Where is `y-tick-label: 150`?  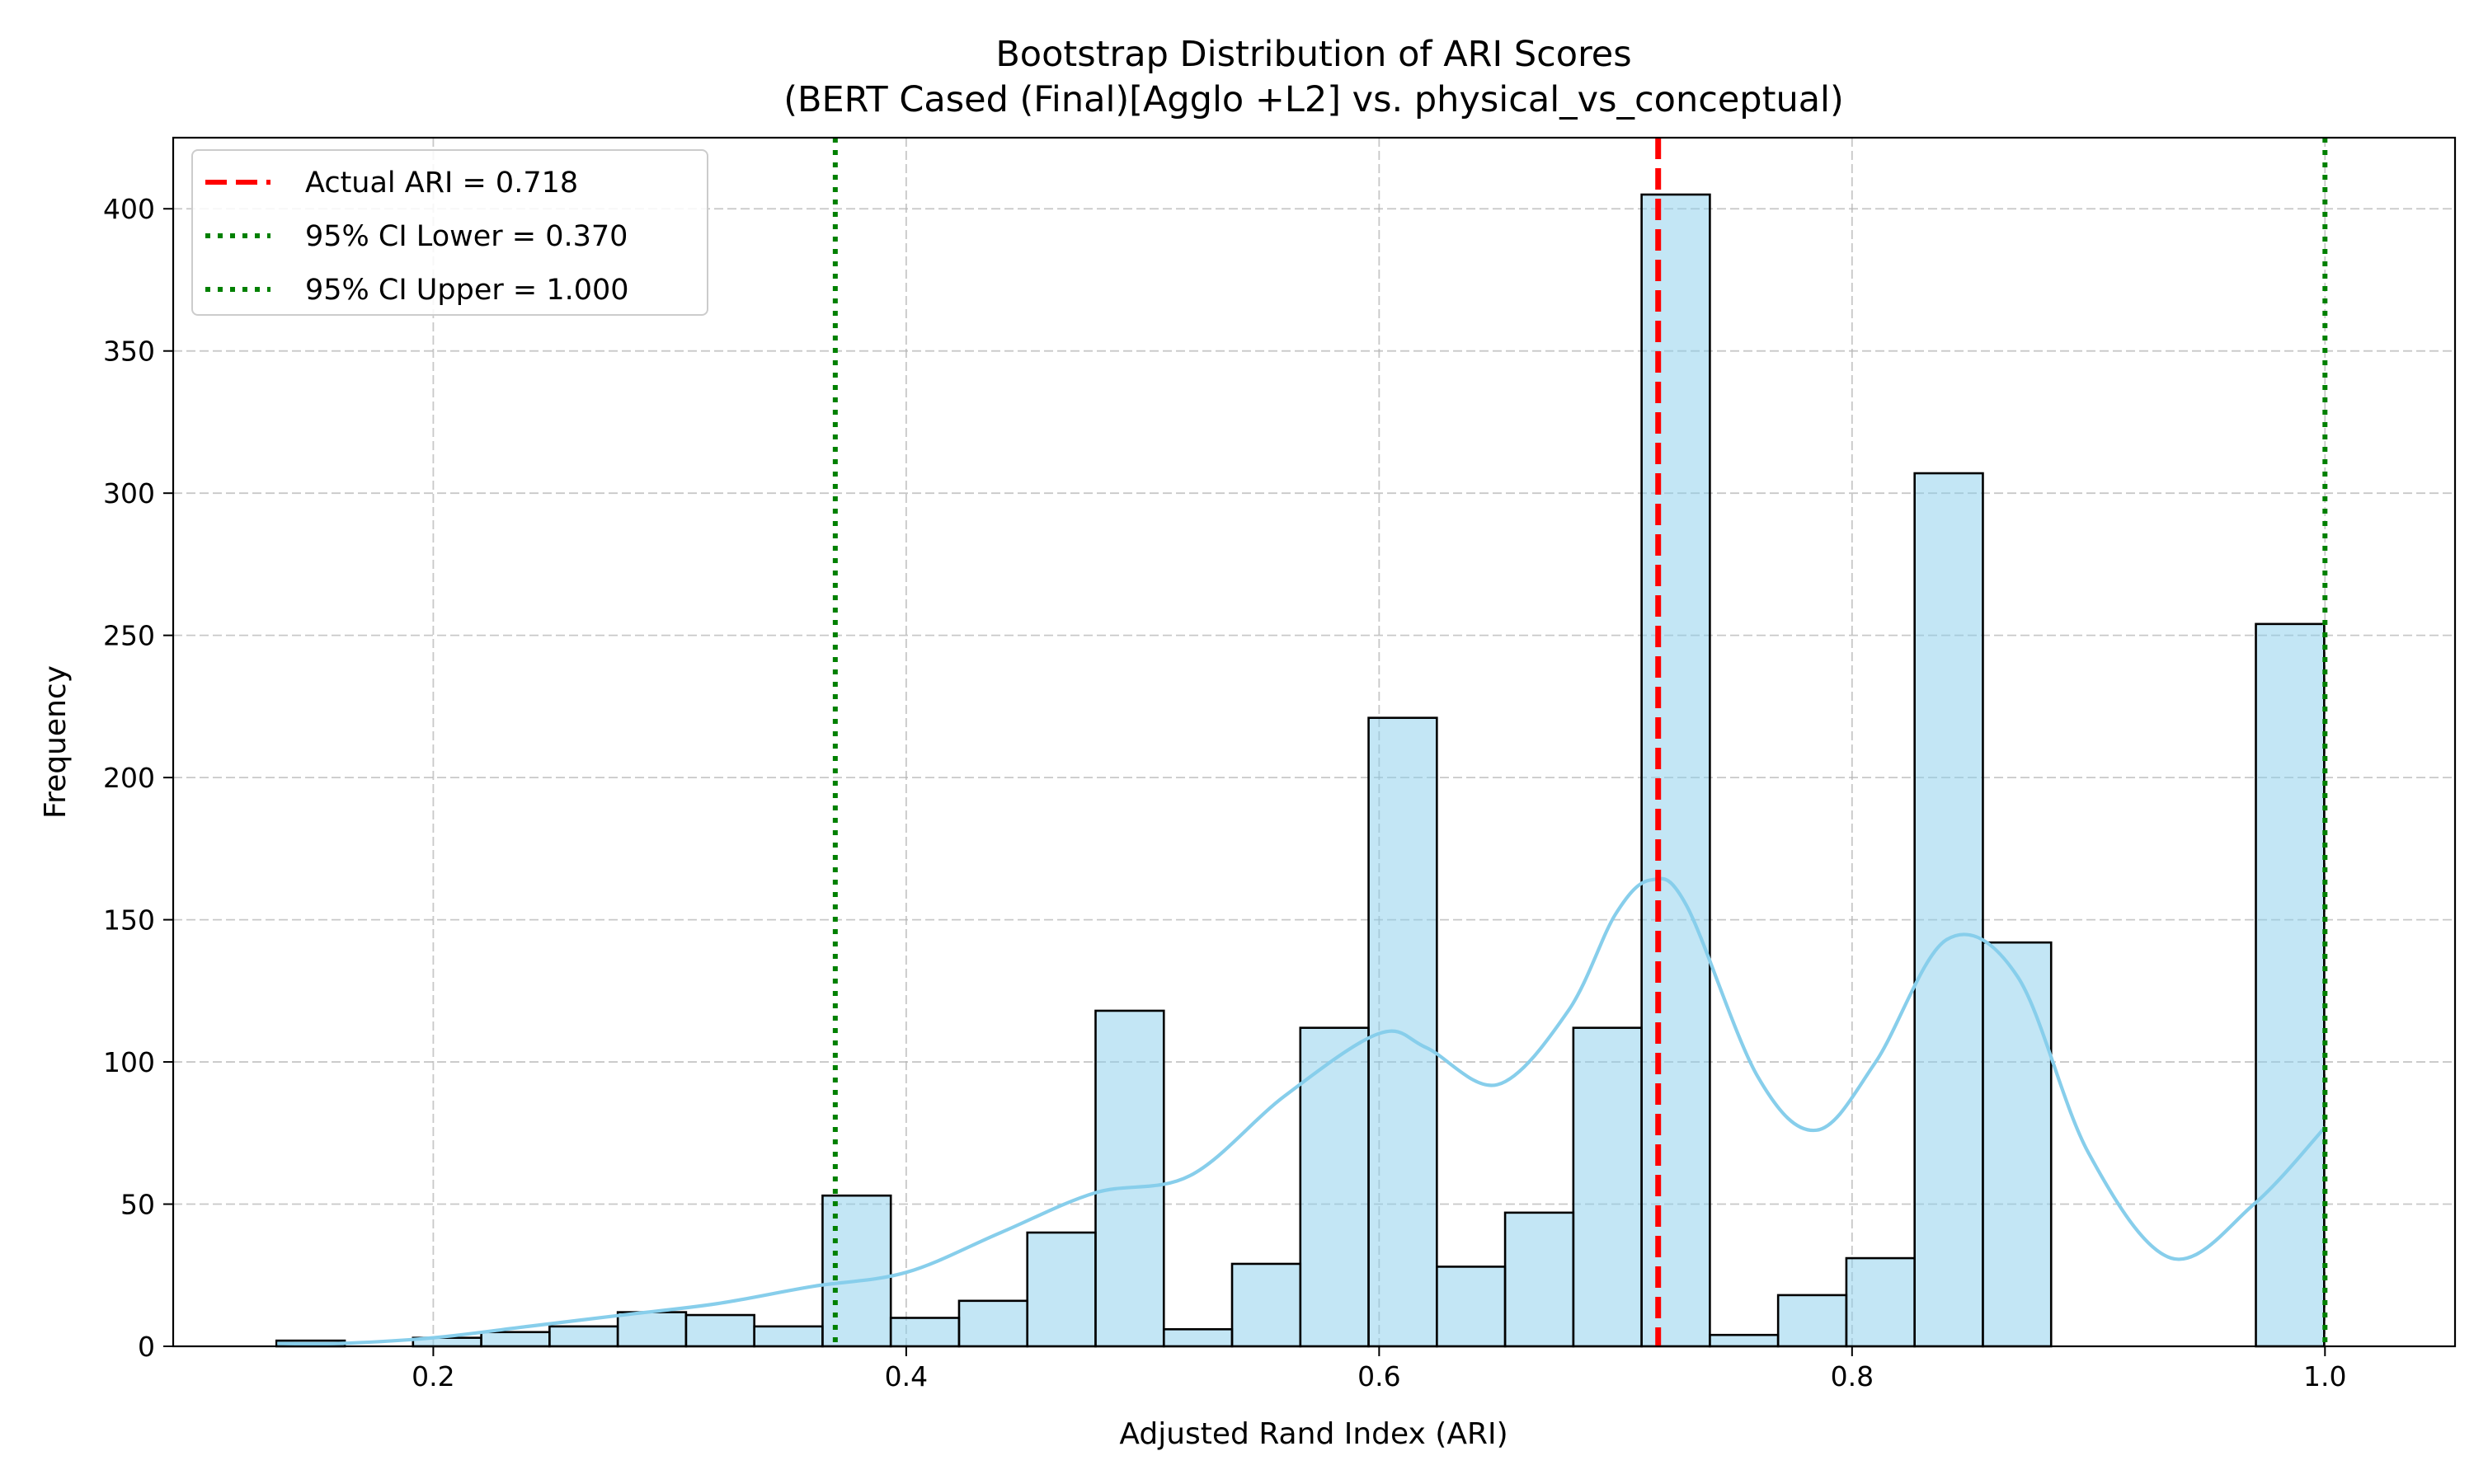
y-tick-label: 150 is located at coordinates (129, 920).